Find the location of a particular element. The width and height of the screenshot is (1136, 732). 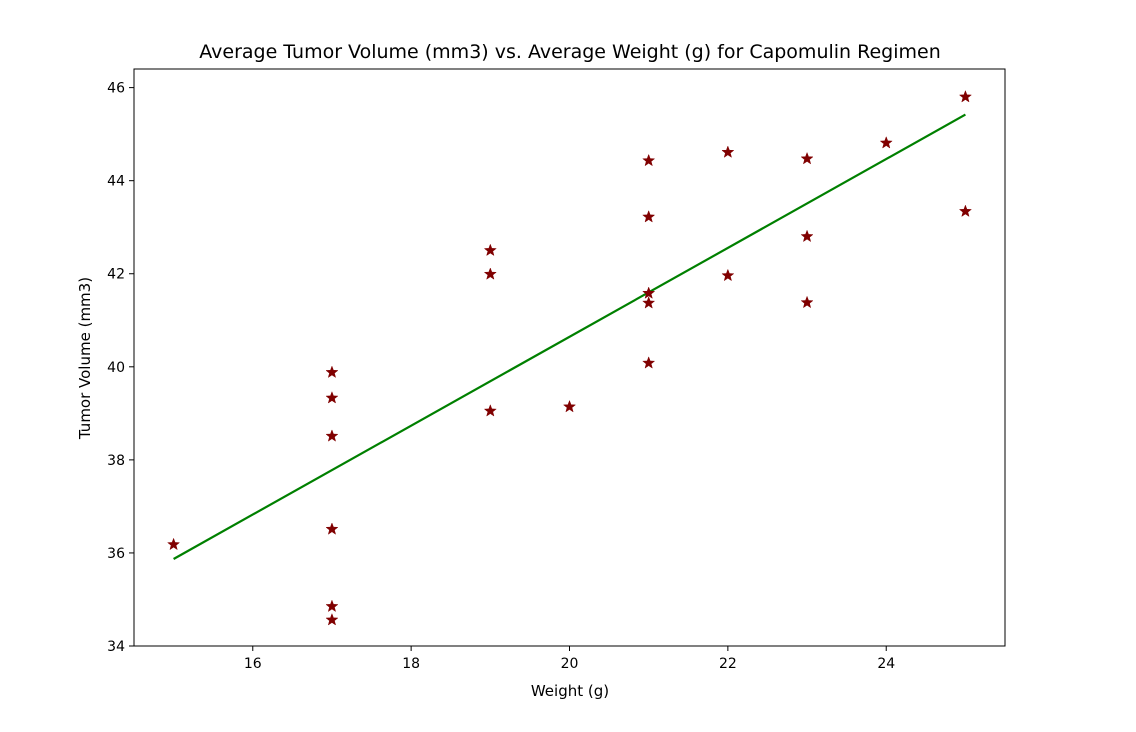

y-axis-label: Tumor Volume (mm3) is located at coordinates (85, 358).